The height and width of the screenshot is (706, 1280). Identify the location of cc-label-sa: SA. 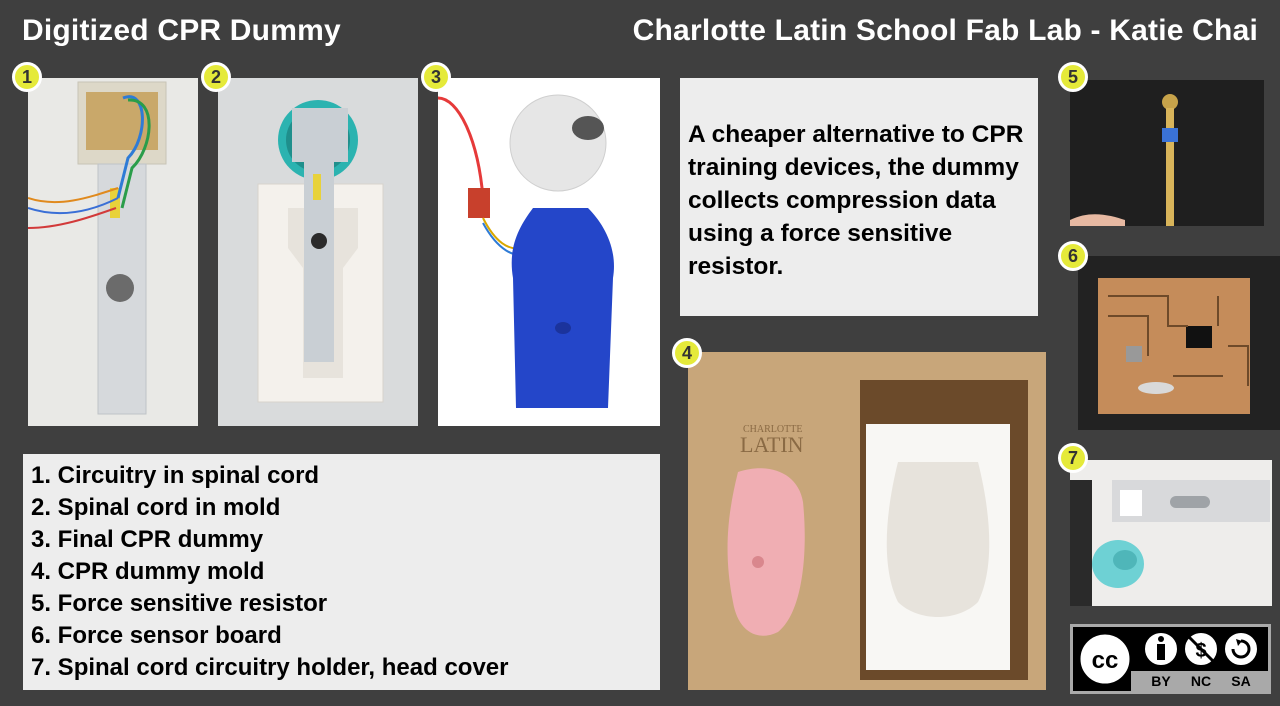
(1240, 681).